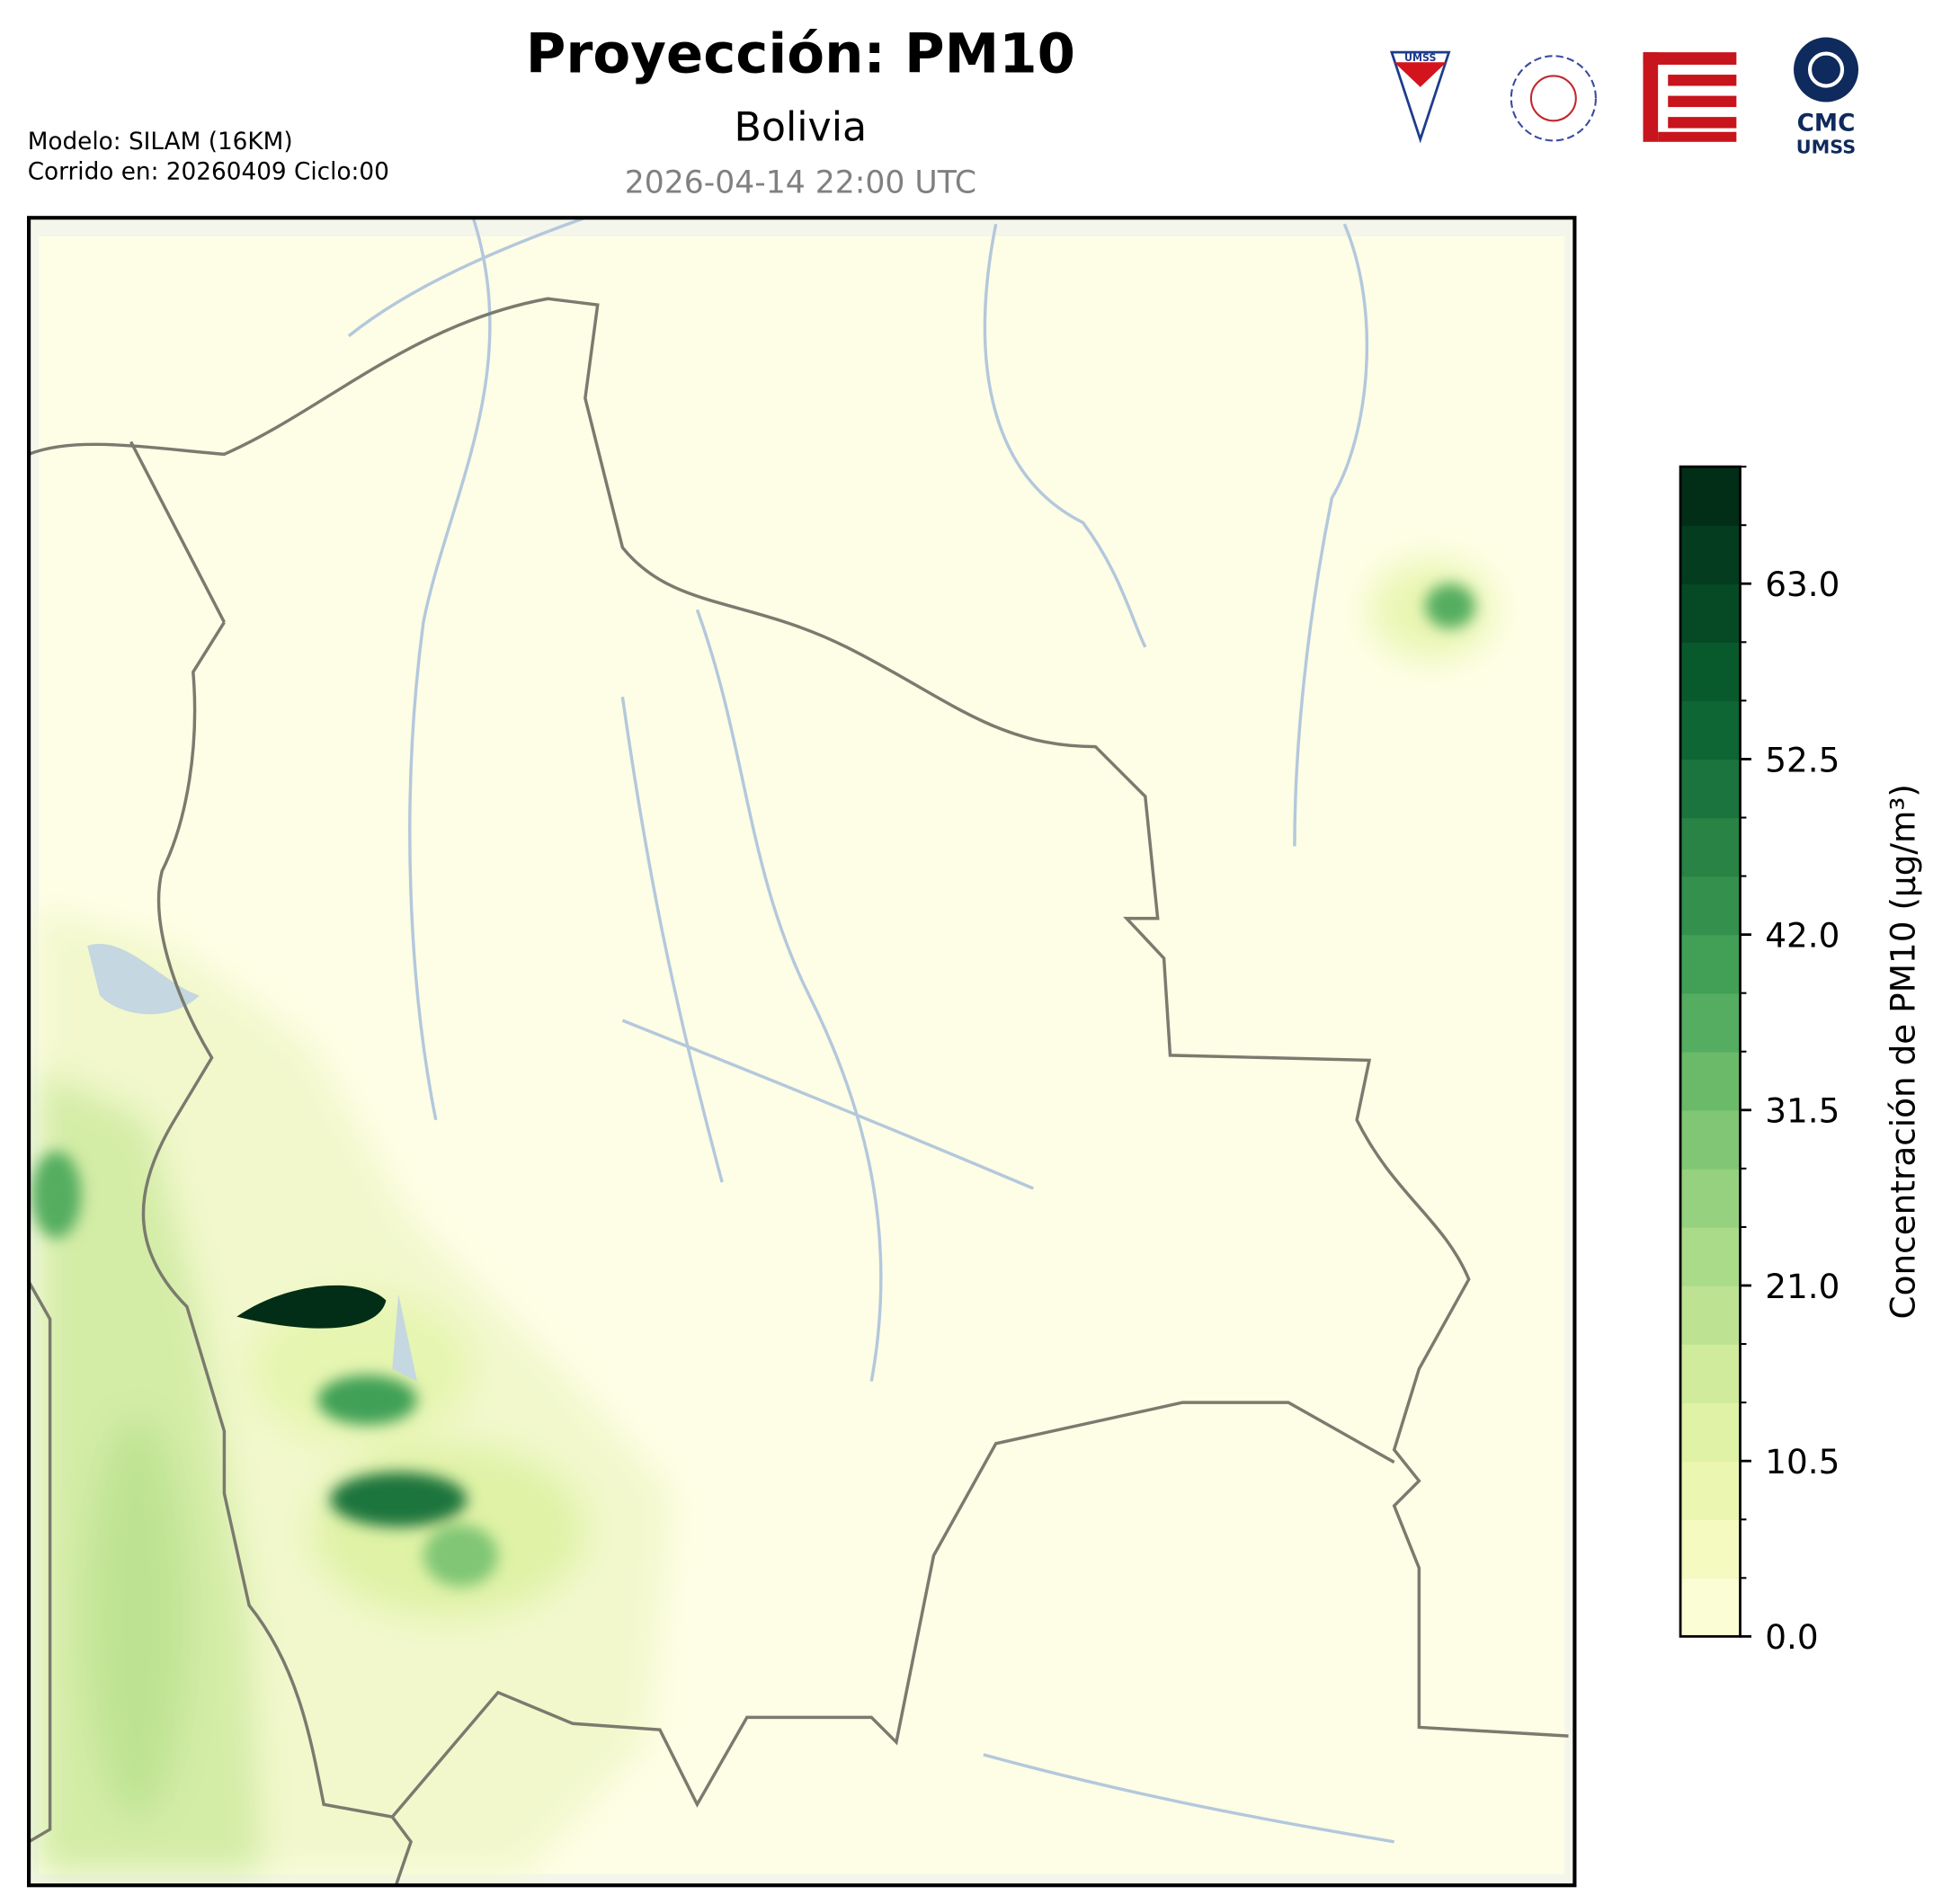  Describe the element at coordinates (800, 183) in the screenshot. I see `date: 2026-04-14 22:00 UTC` at that location.